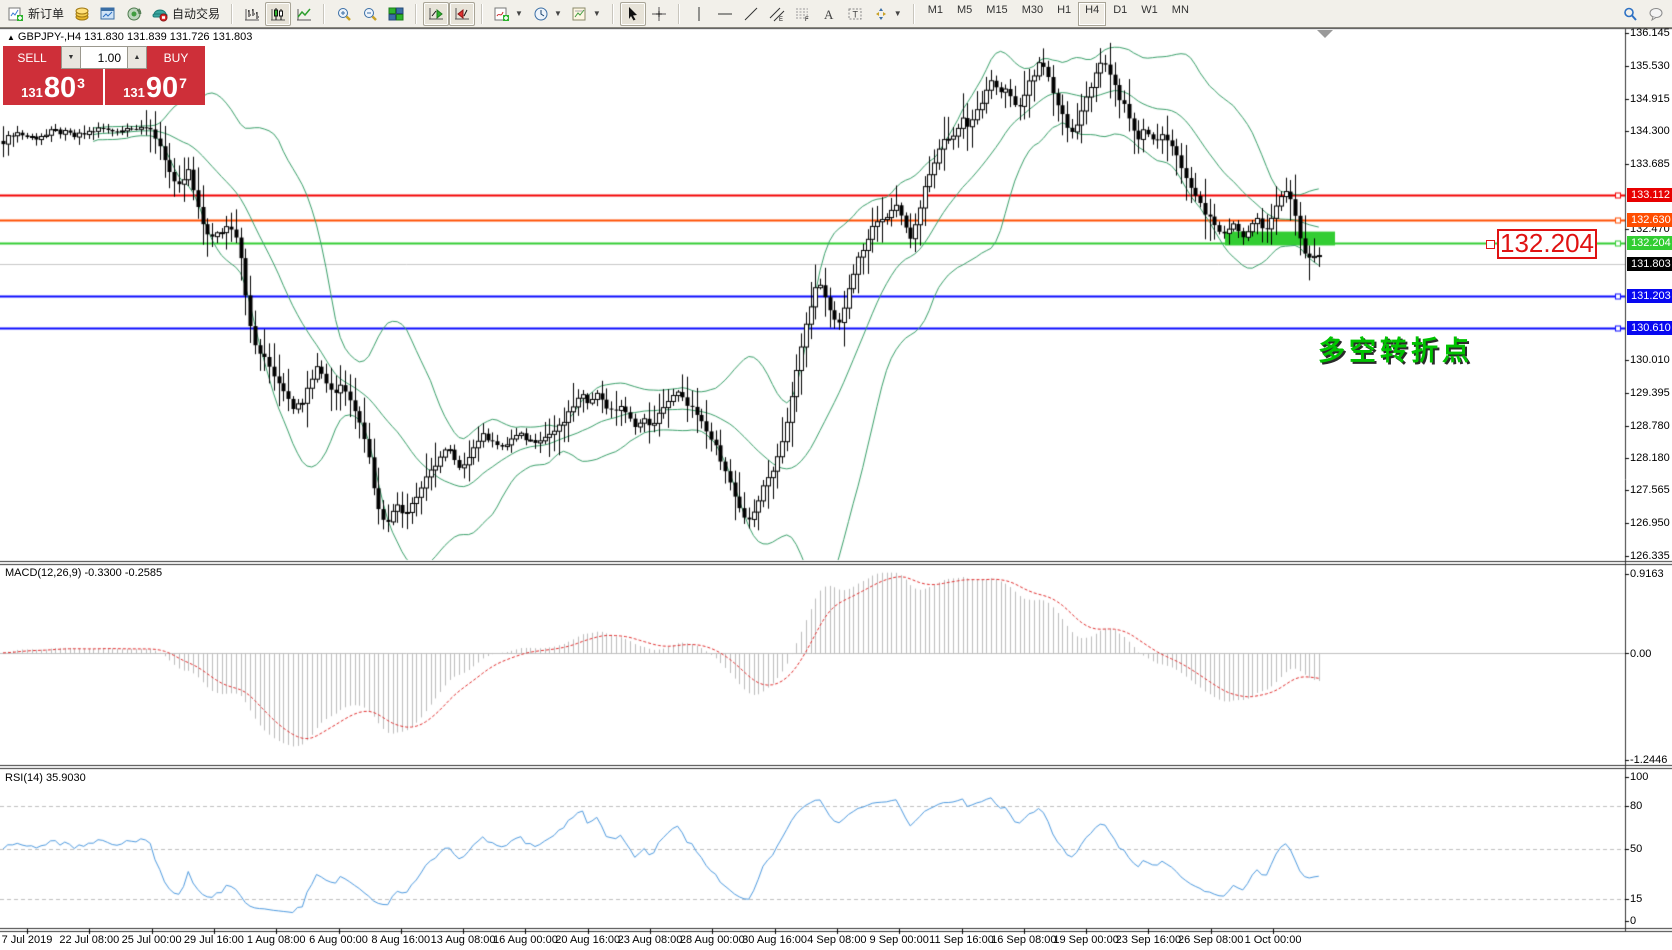 Image resolution: width=1672 pixels, height=950 pixels. I want to click on cursor-icon, so click(632, 13).